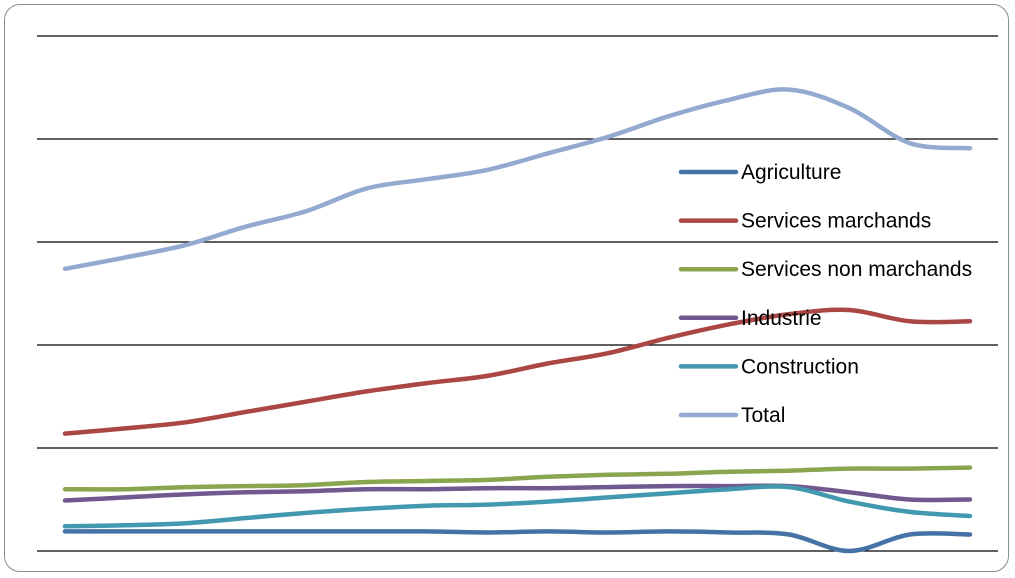 This screenshot has height=578, width=1015. I want to click on legend-label: Agriculture, so click(791, 172).